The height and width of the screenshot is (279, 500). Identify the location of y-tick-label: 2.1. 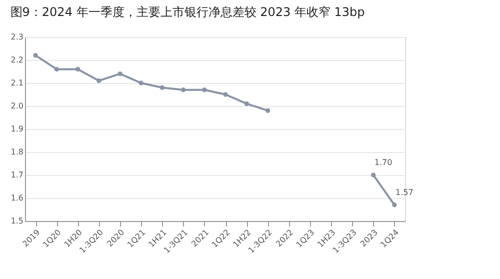
(17, 83).